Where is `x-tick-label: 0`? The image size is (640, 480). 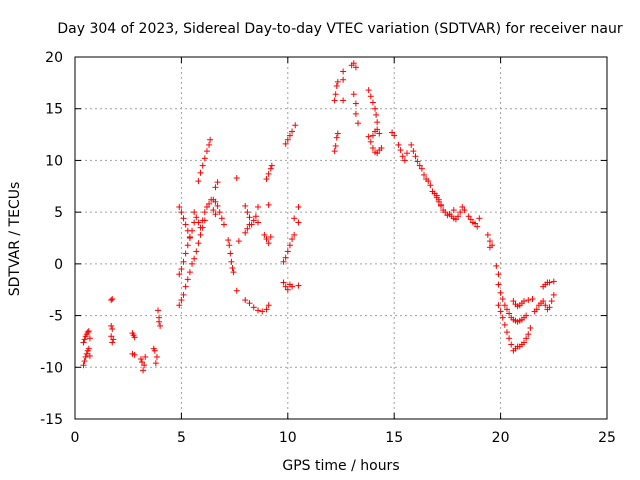
x-tick-label: 0 is located at coordinates (75, 438).